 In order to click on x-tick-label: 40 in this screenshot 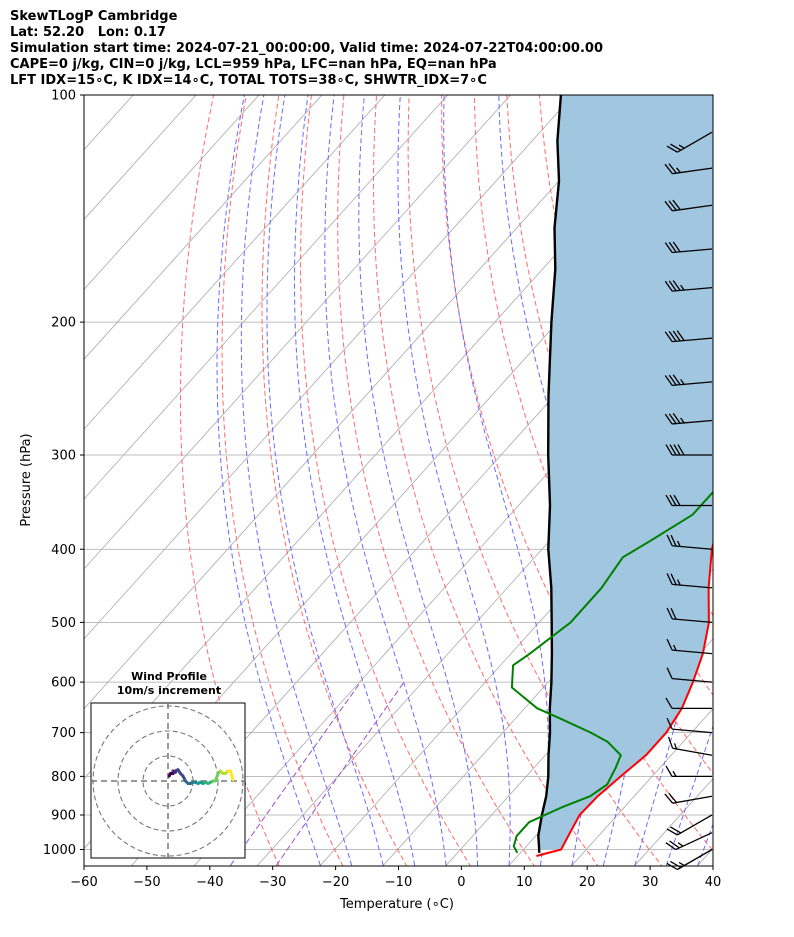, I will do `click(713, 882)`.